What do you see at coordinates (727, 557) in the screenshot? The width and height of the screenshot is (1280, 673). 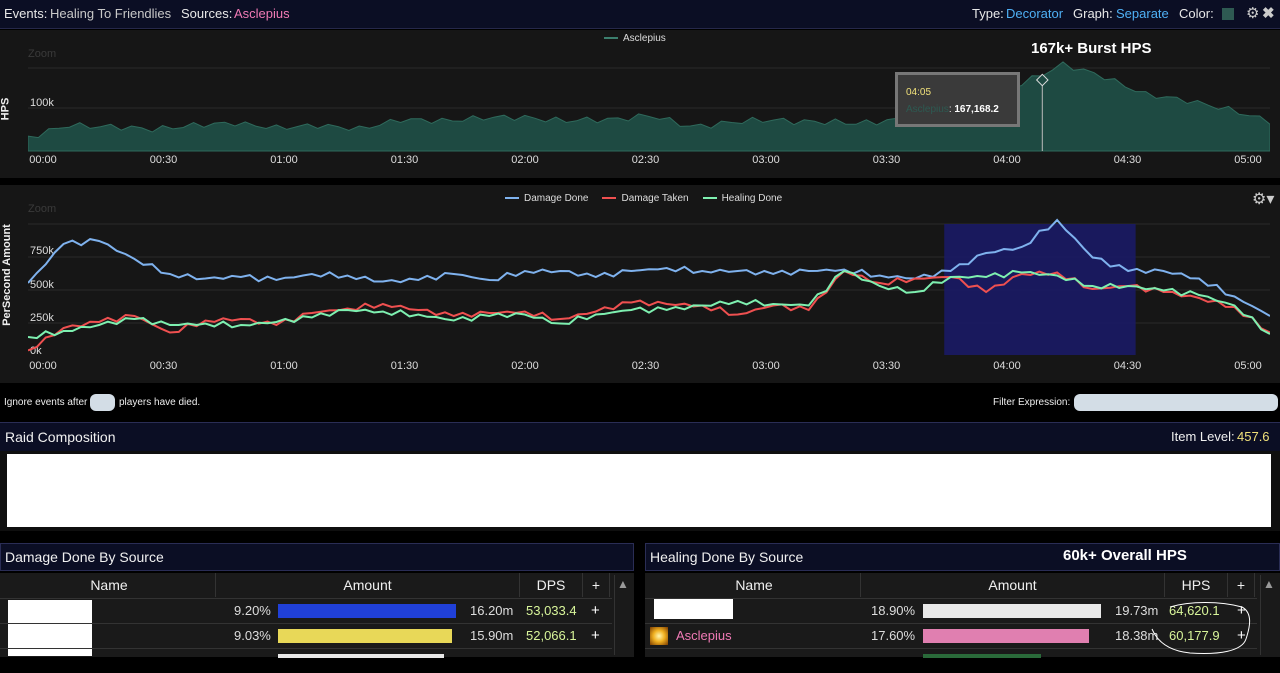 I see `healing-done-title: Healing Done By Source` at bounding box center [727, 557].